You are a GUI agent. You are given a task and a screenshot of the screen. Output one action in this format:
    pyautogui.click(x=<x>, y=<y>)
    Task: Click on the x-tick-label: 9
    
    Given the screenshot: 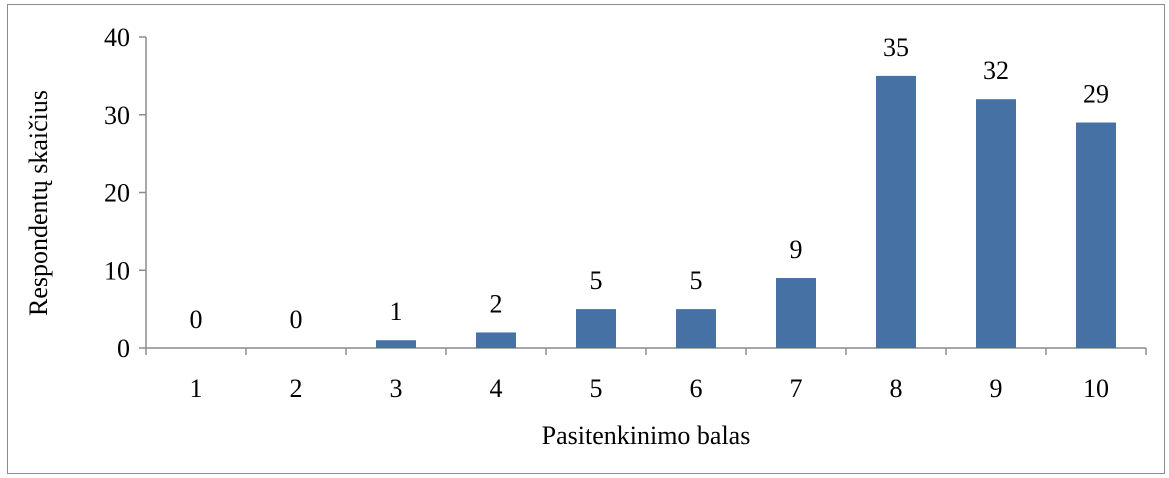 What is the action you would take?
    pyautogui.click(x=996, y=388)
    